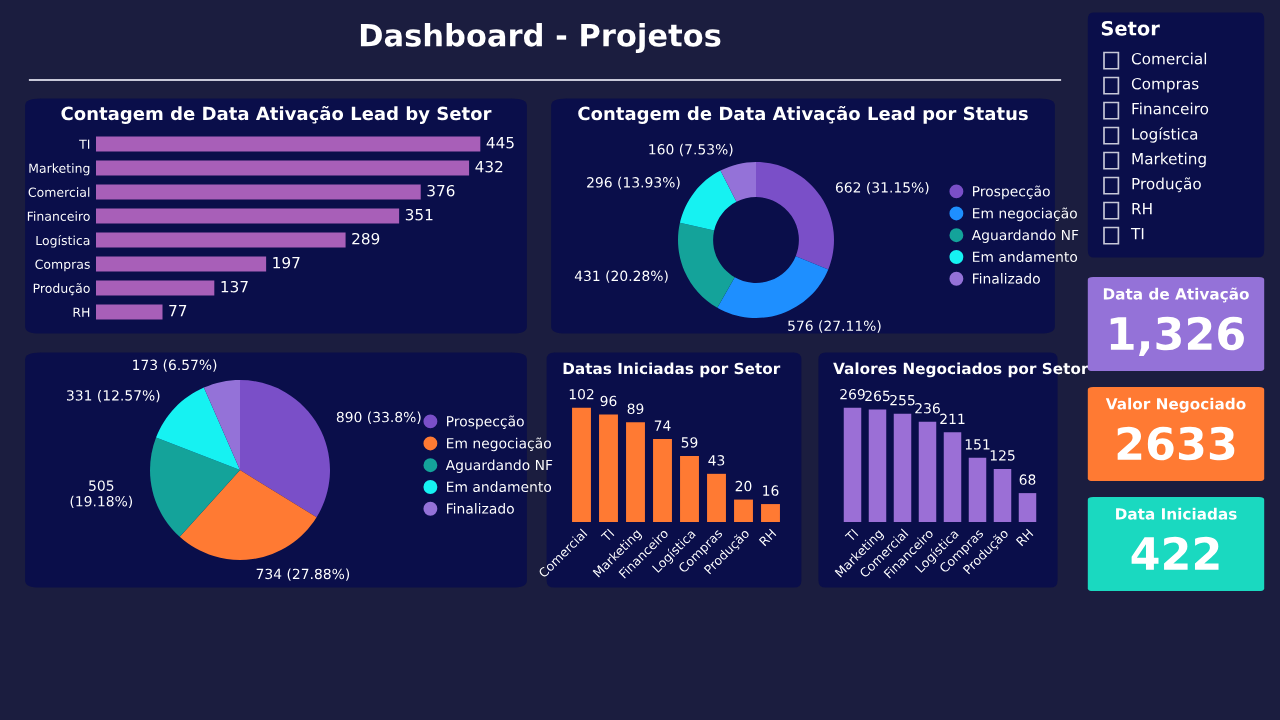 The height and width of the screenshot is (720, 1280). Describe the element at coordinates (1130, 28) in the screenshot. I see `text: Setor` at that location.